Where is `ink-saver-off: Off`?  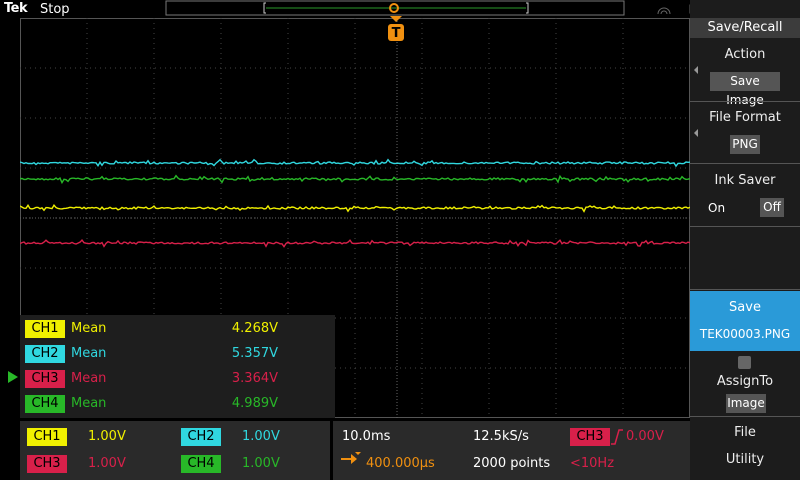
ink-saver-off: Off is located at coordinates (772, 207).